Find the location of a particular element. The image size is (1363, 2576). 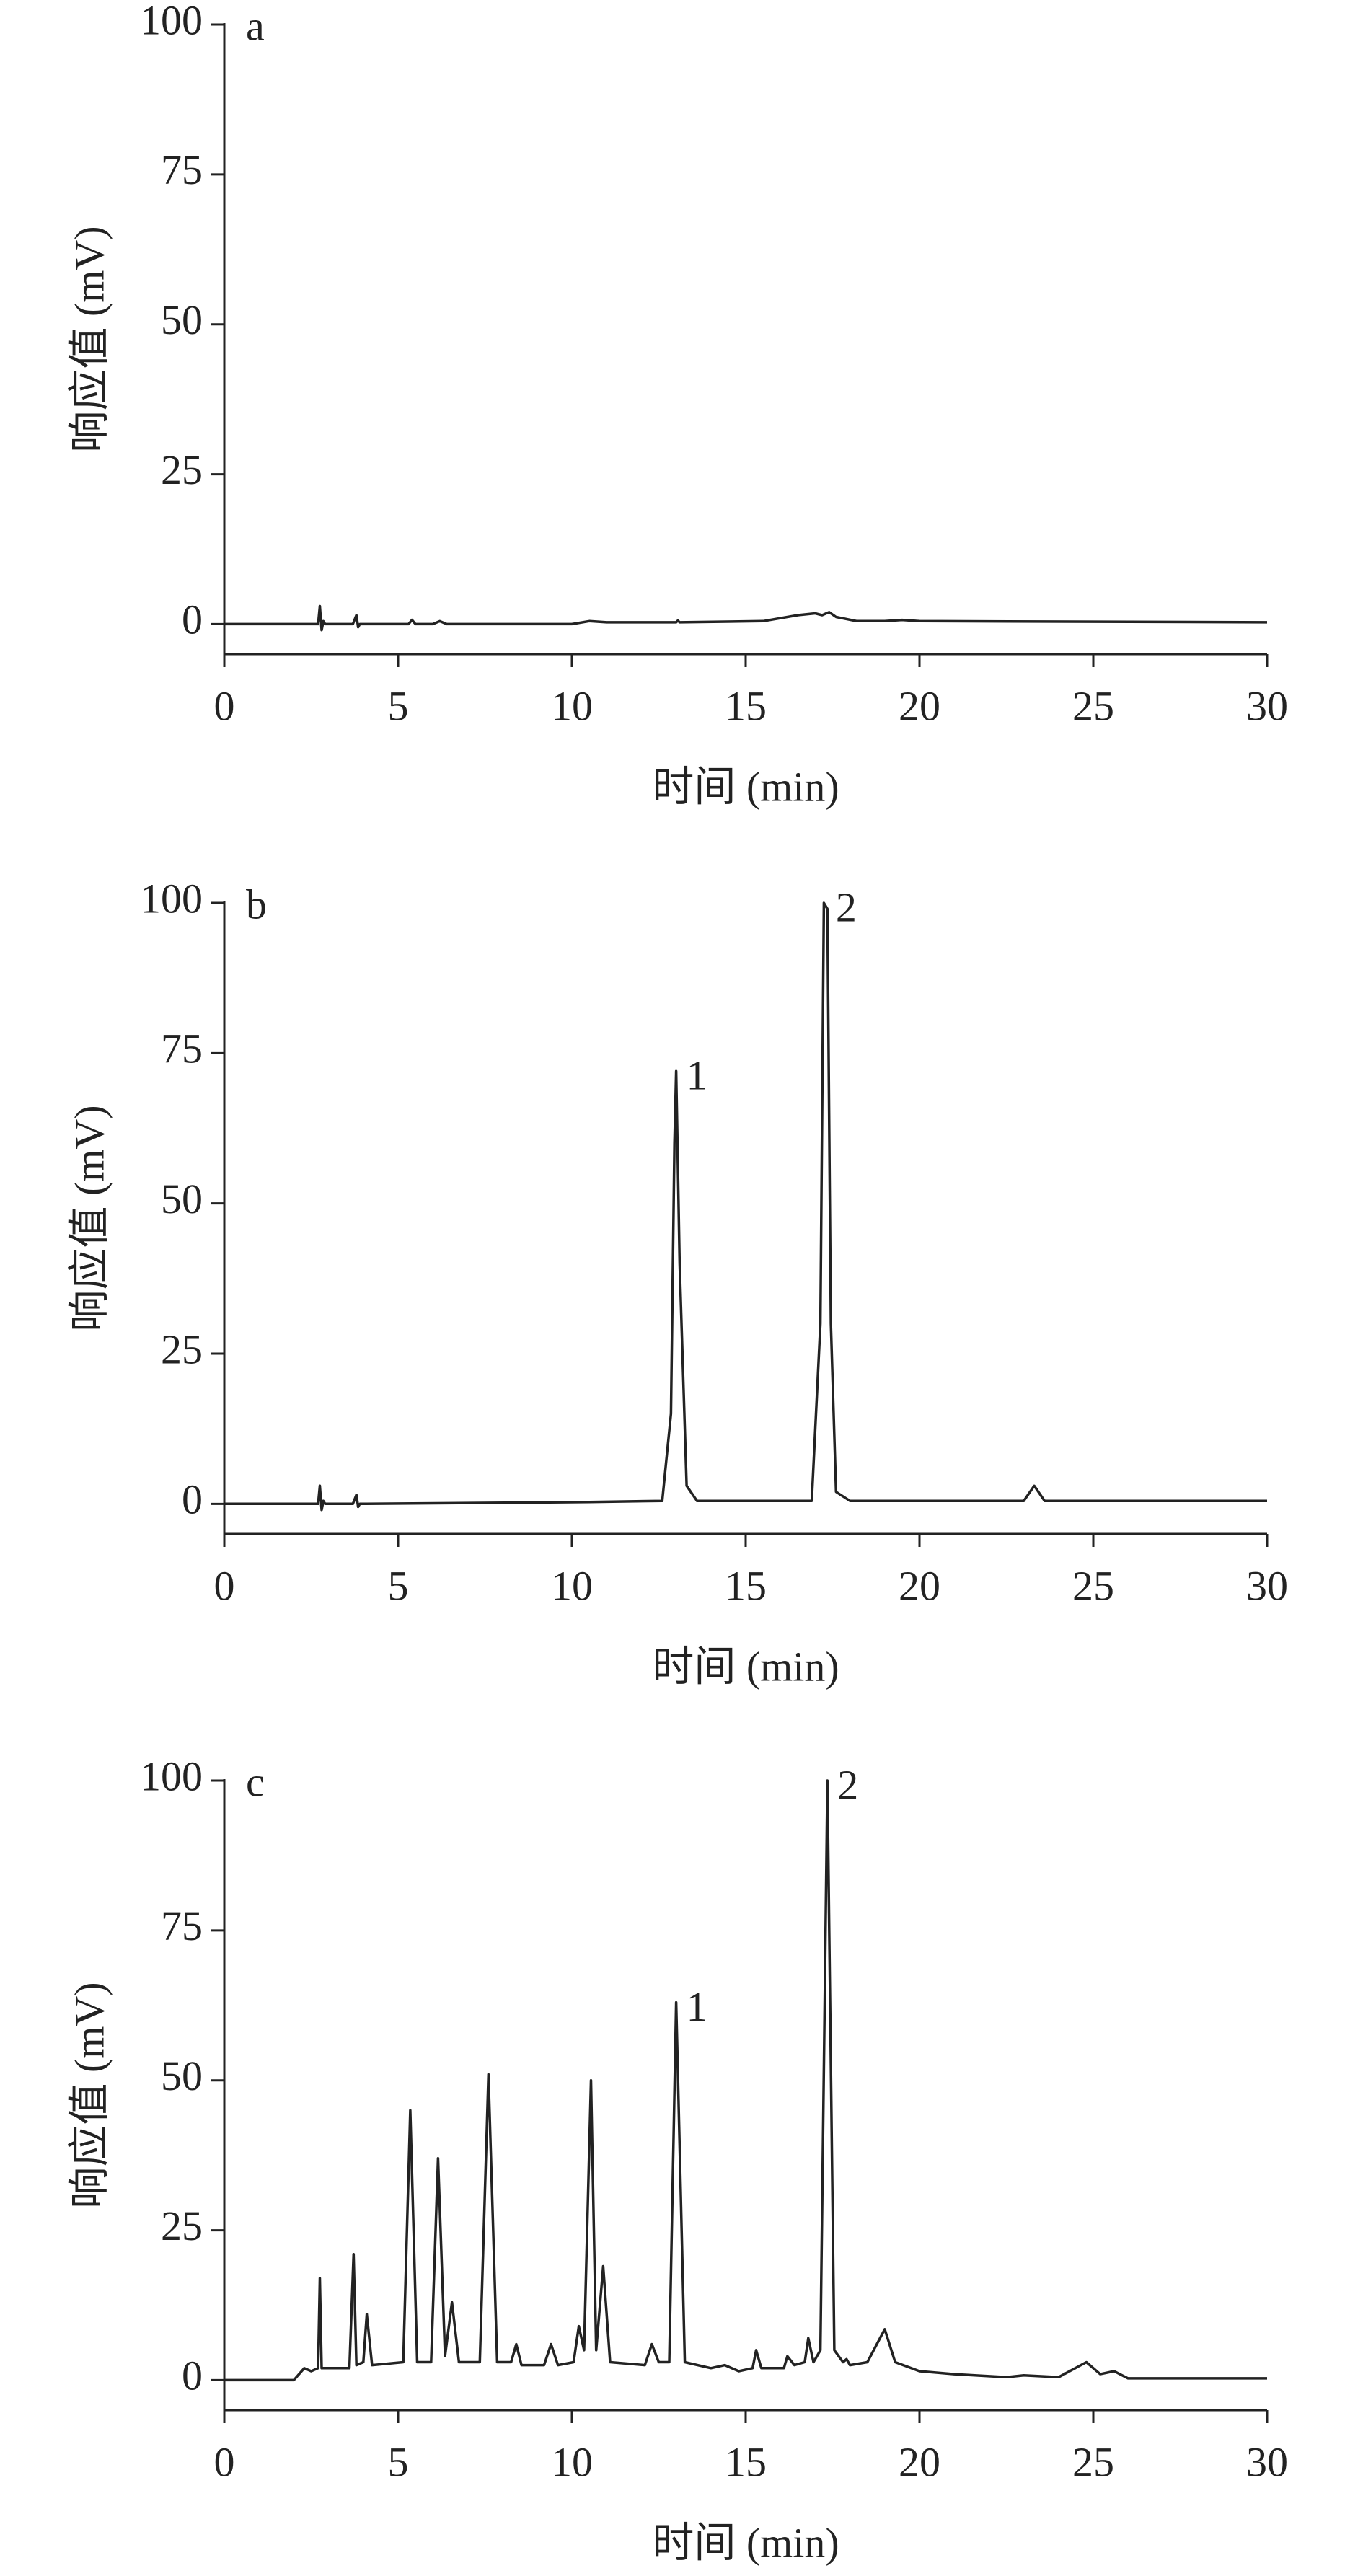

trace is located at coordinates (746, 618).